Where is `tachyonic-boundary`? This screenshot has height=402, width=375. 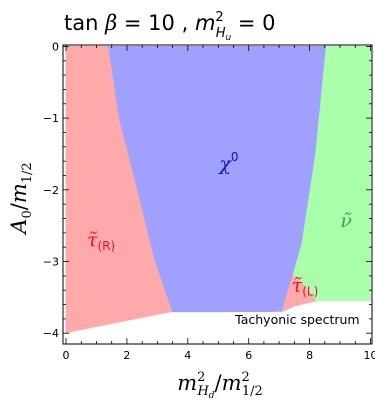
tachyonic-boundary is located at coordinates (218, 322).